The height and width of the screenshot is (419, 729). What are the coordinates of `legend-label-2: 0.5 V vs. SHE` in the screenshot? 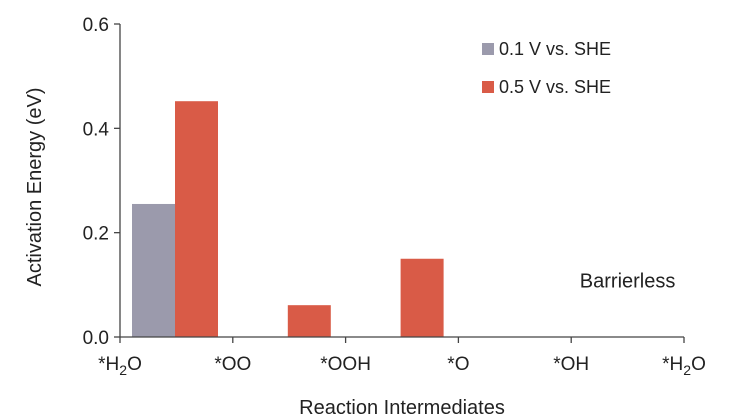 It's located at (555, 87).